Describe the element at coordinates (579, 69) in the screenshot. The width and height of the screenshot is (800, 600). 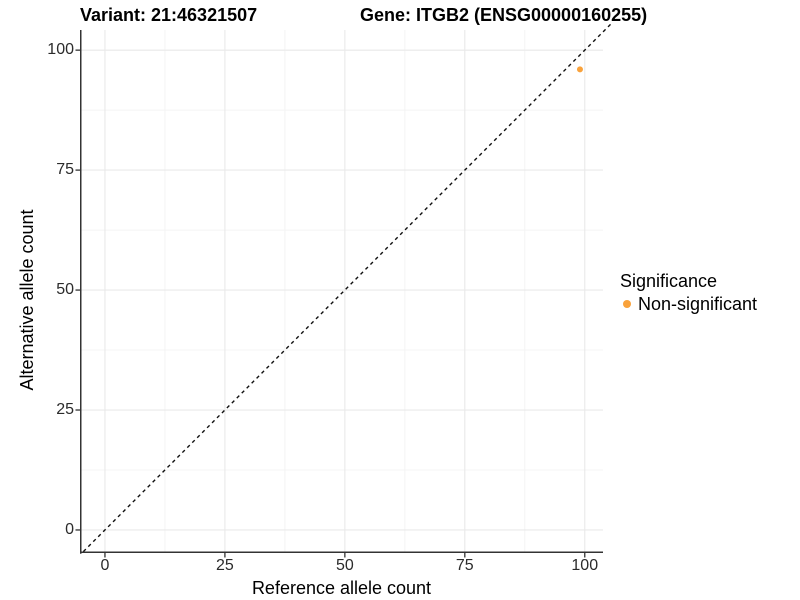
I see `data-point` at that location.